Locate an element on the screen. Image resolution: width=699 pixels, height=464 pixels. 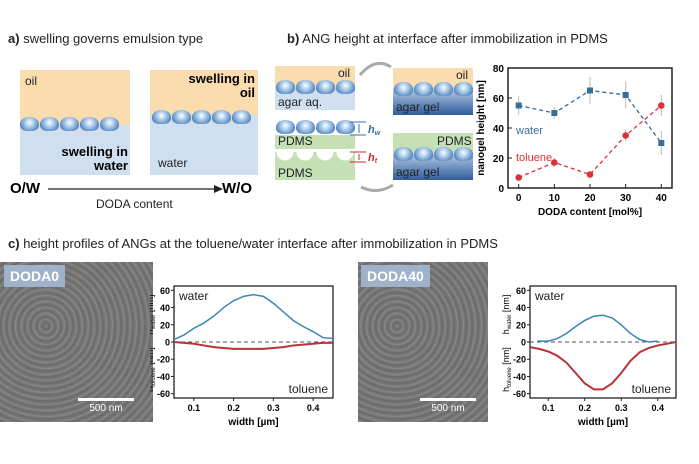
series-line-toluene is located at coordinates (590, 142).